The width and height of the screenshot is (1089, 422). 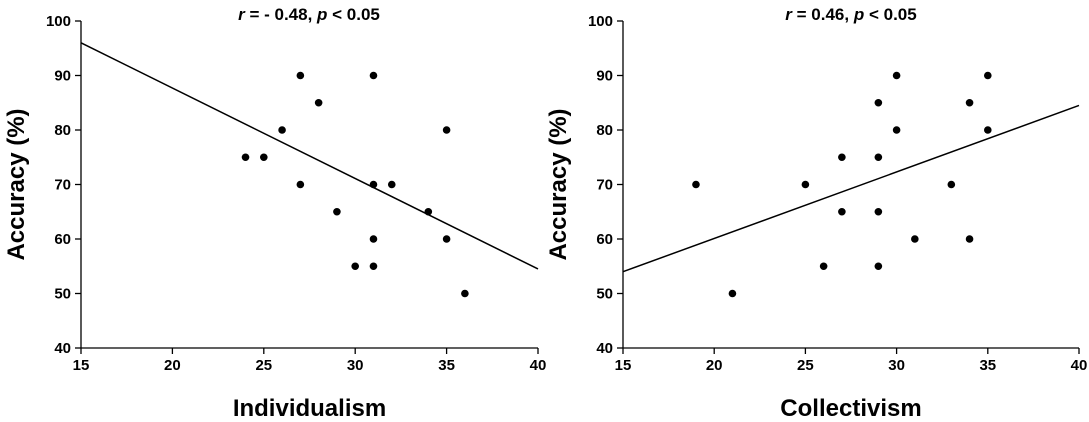 What do you see at coordinates (309, 408) in the screenshot?
I see `x-axis-title: Individualism` at bounding box center [309, 408].